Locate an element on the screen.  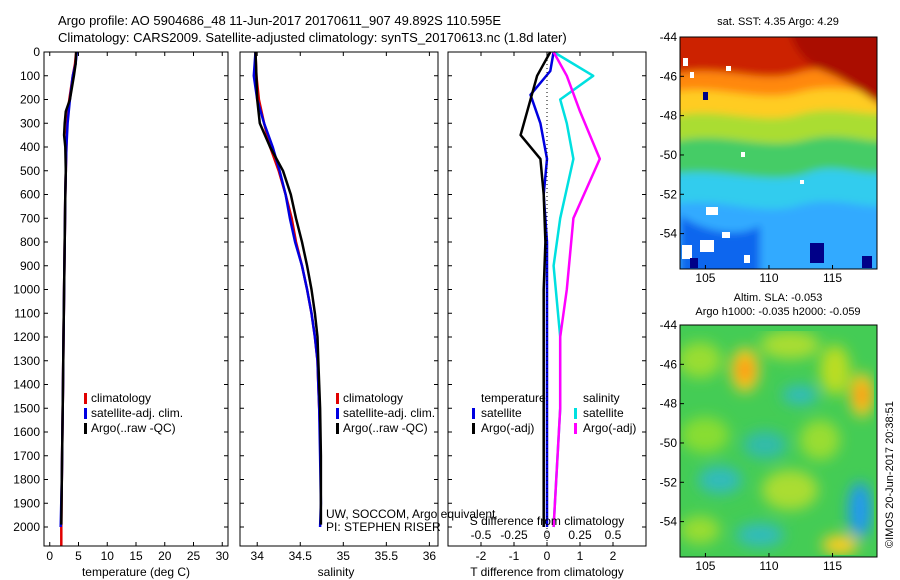
x-tick-label: 0 is located at coordinates (49, 556).